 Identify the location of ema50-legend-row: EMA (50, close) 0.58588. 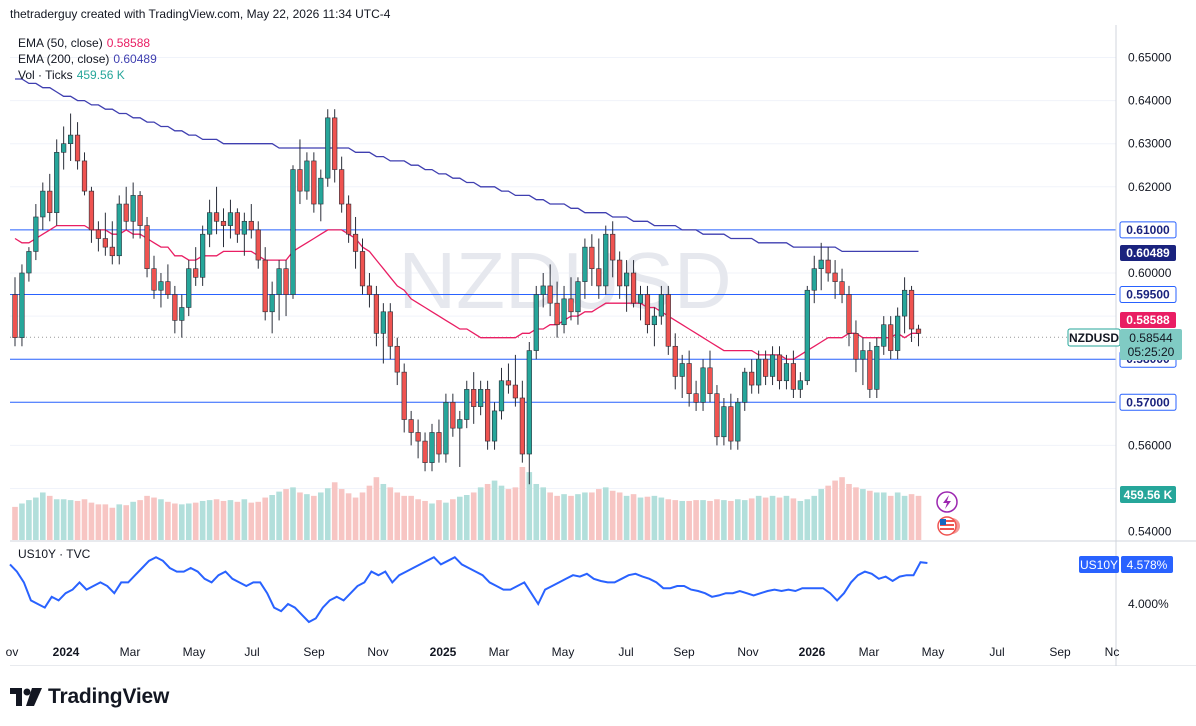
(87, 43).